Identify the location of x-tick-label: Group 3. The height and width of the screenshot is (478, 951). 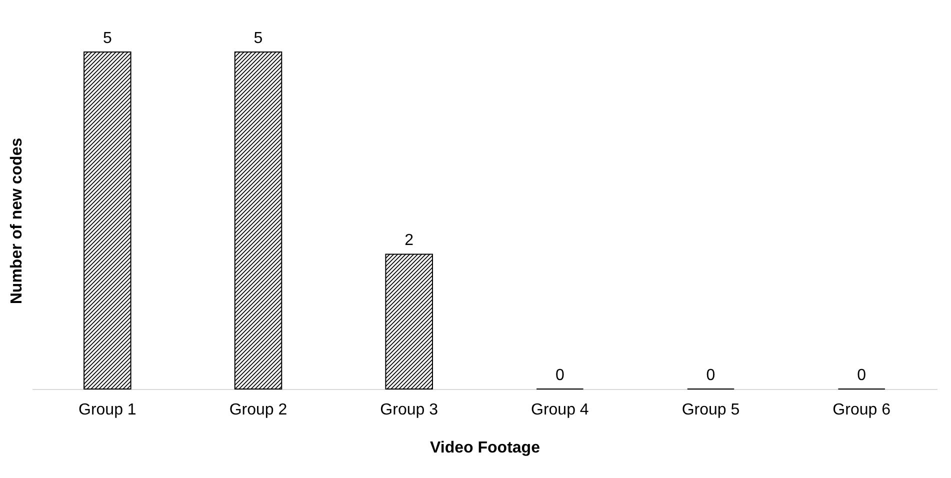
(409, 410).